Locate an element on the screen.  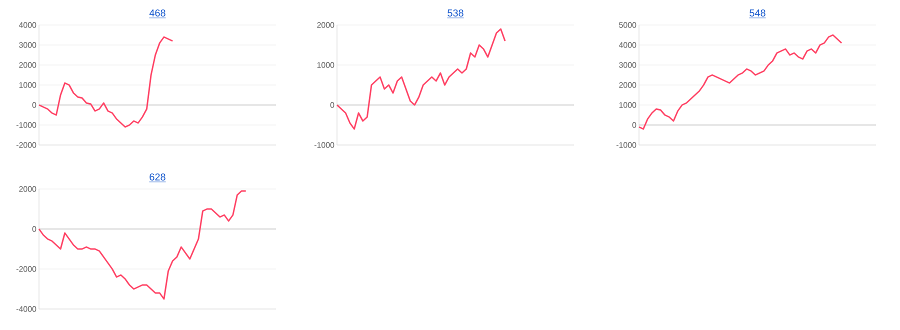
chart-title: 538 is located at coordinates (456, 13).